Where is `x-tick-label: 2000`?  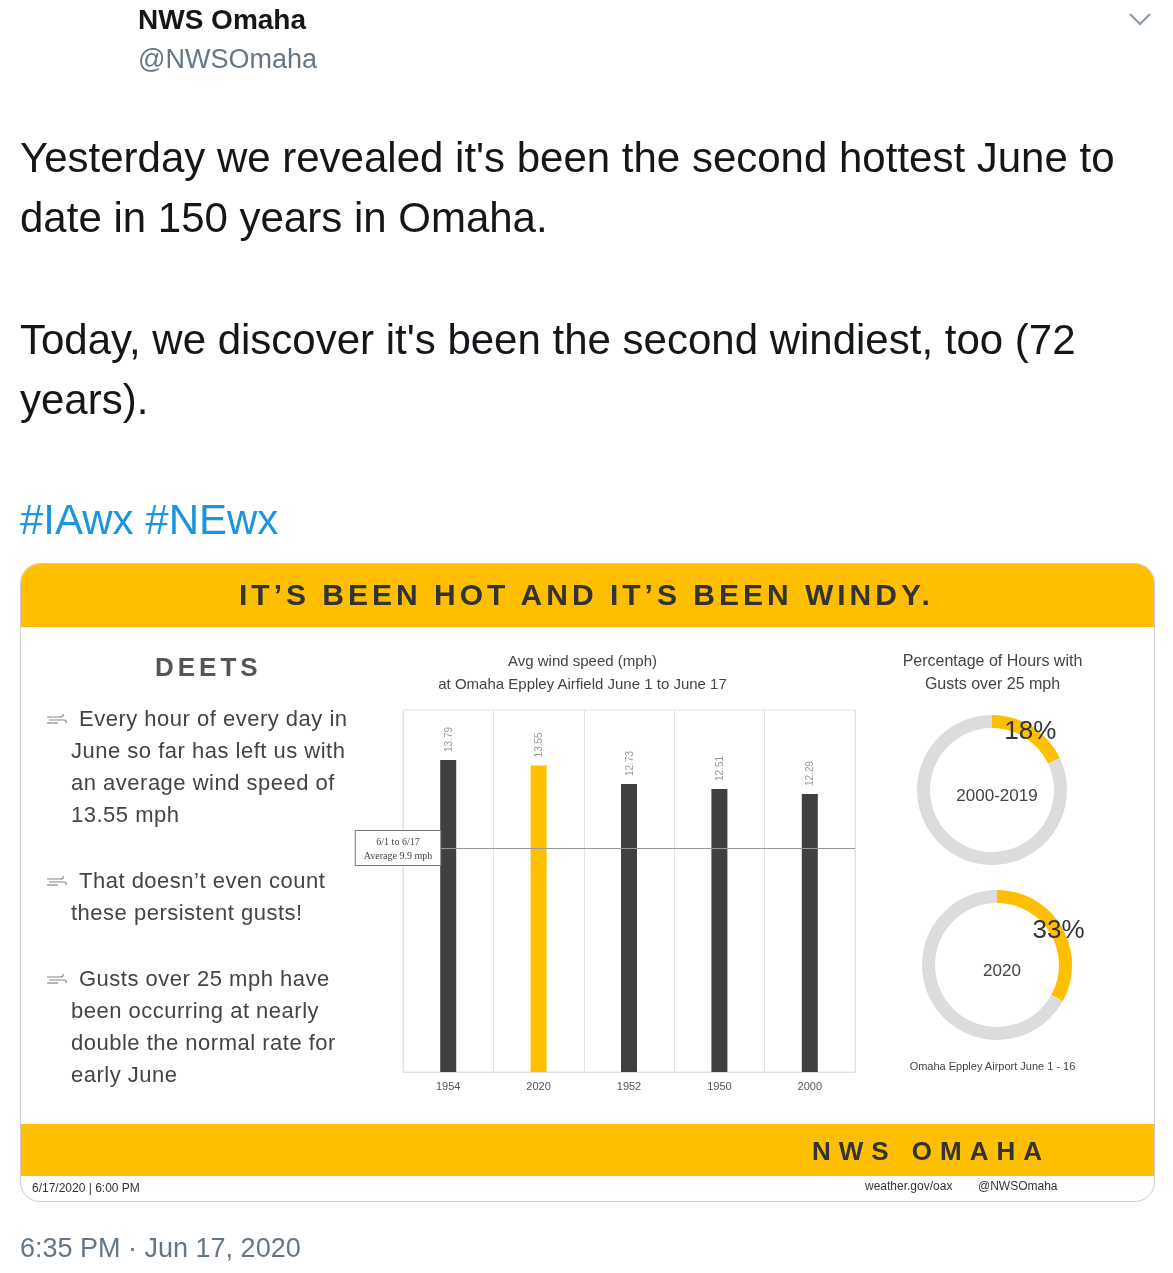
x-tick-label: 2000 is located at coordinates (810, 1085).